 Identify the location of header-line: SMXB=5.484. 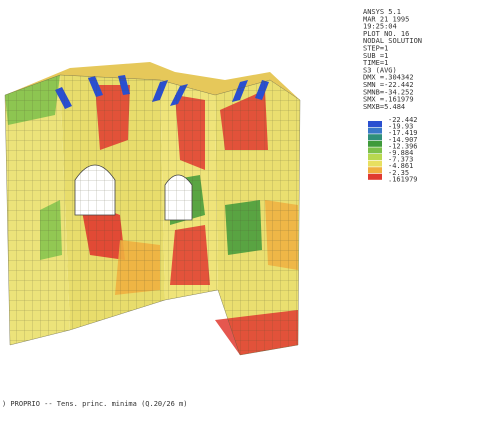
(384, 107).